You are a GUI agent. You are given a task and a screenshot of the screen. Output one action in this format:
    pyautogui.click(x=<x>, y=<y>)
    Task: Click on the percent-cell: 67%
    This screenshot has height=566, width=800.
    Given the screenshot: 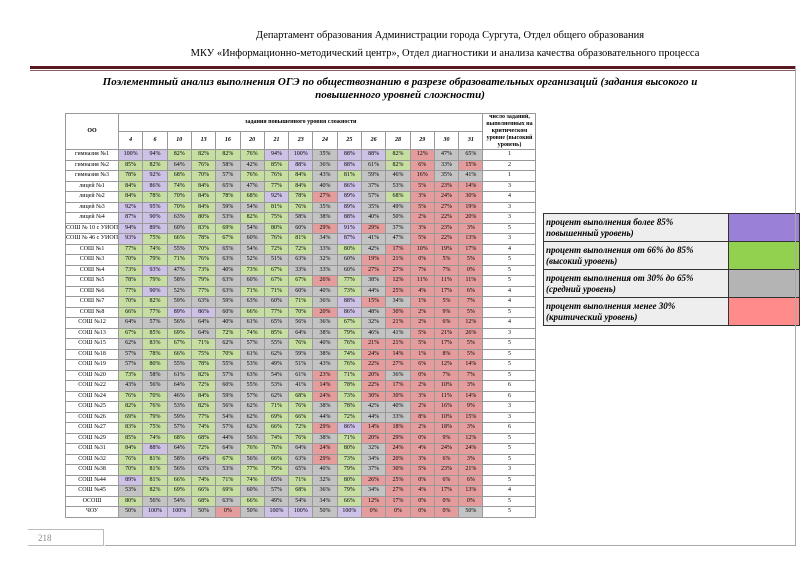 What is the action you would take?
    pyautogui.click(x=228, y=459)
    